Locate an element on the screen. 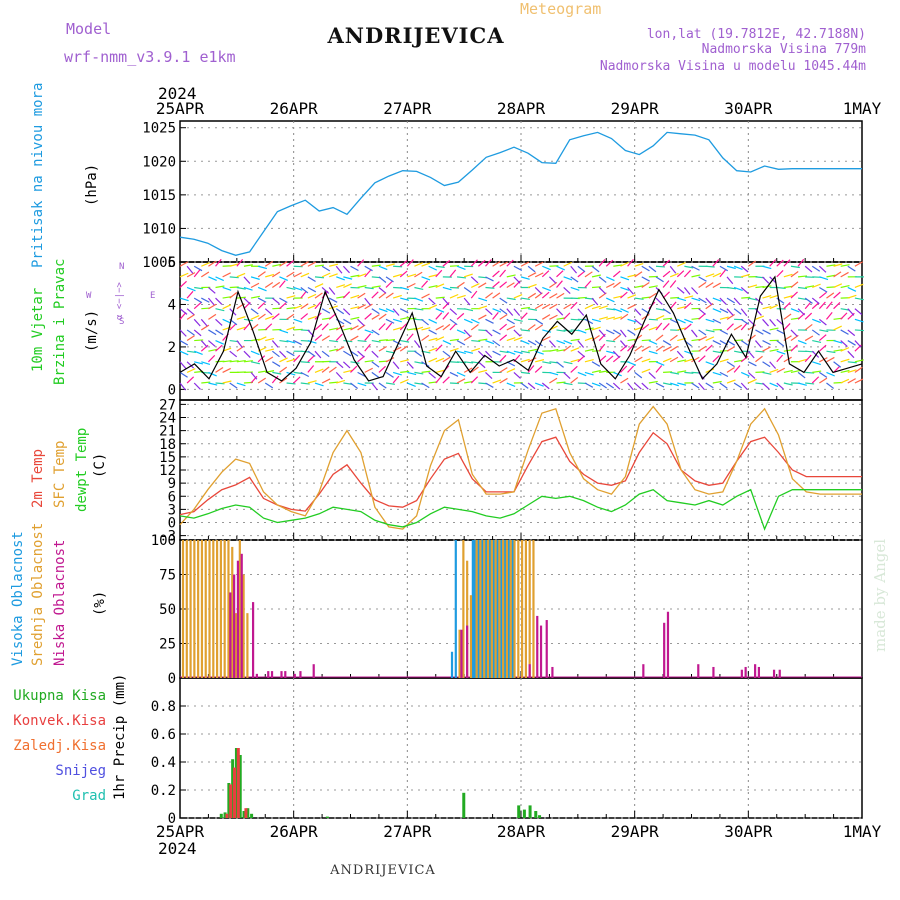  high-cloud-bar is located at coordinates (482, 609).